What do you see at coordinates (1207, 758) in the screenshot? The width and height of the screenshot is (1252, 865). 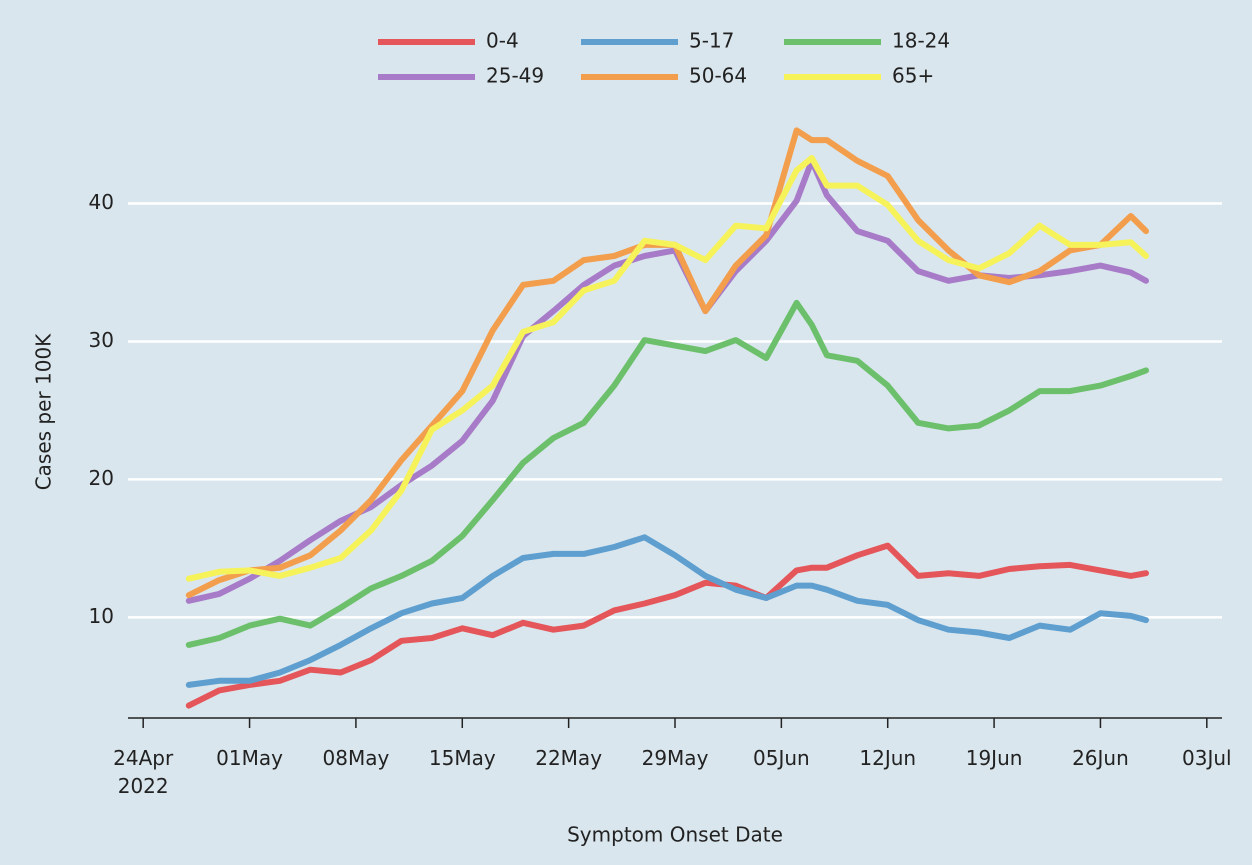 I see `x-tick-label: 03Jul` at bounding box center [1207, 758].